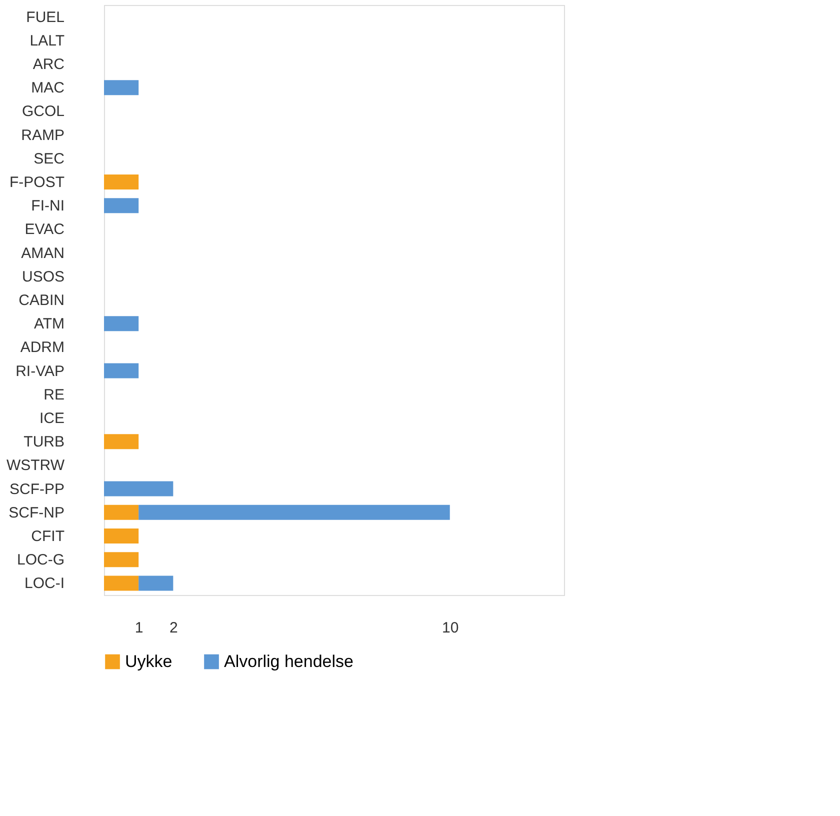  What do you see at coordinates (54, 395) in the screenshot?
I see `y-tick-label: RE` at bounding box center [54, 395].